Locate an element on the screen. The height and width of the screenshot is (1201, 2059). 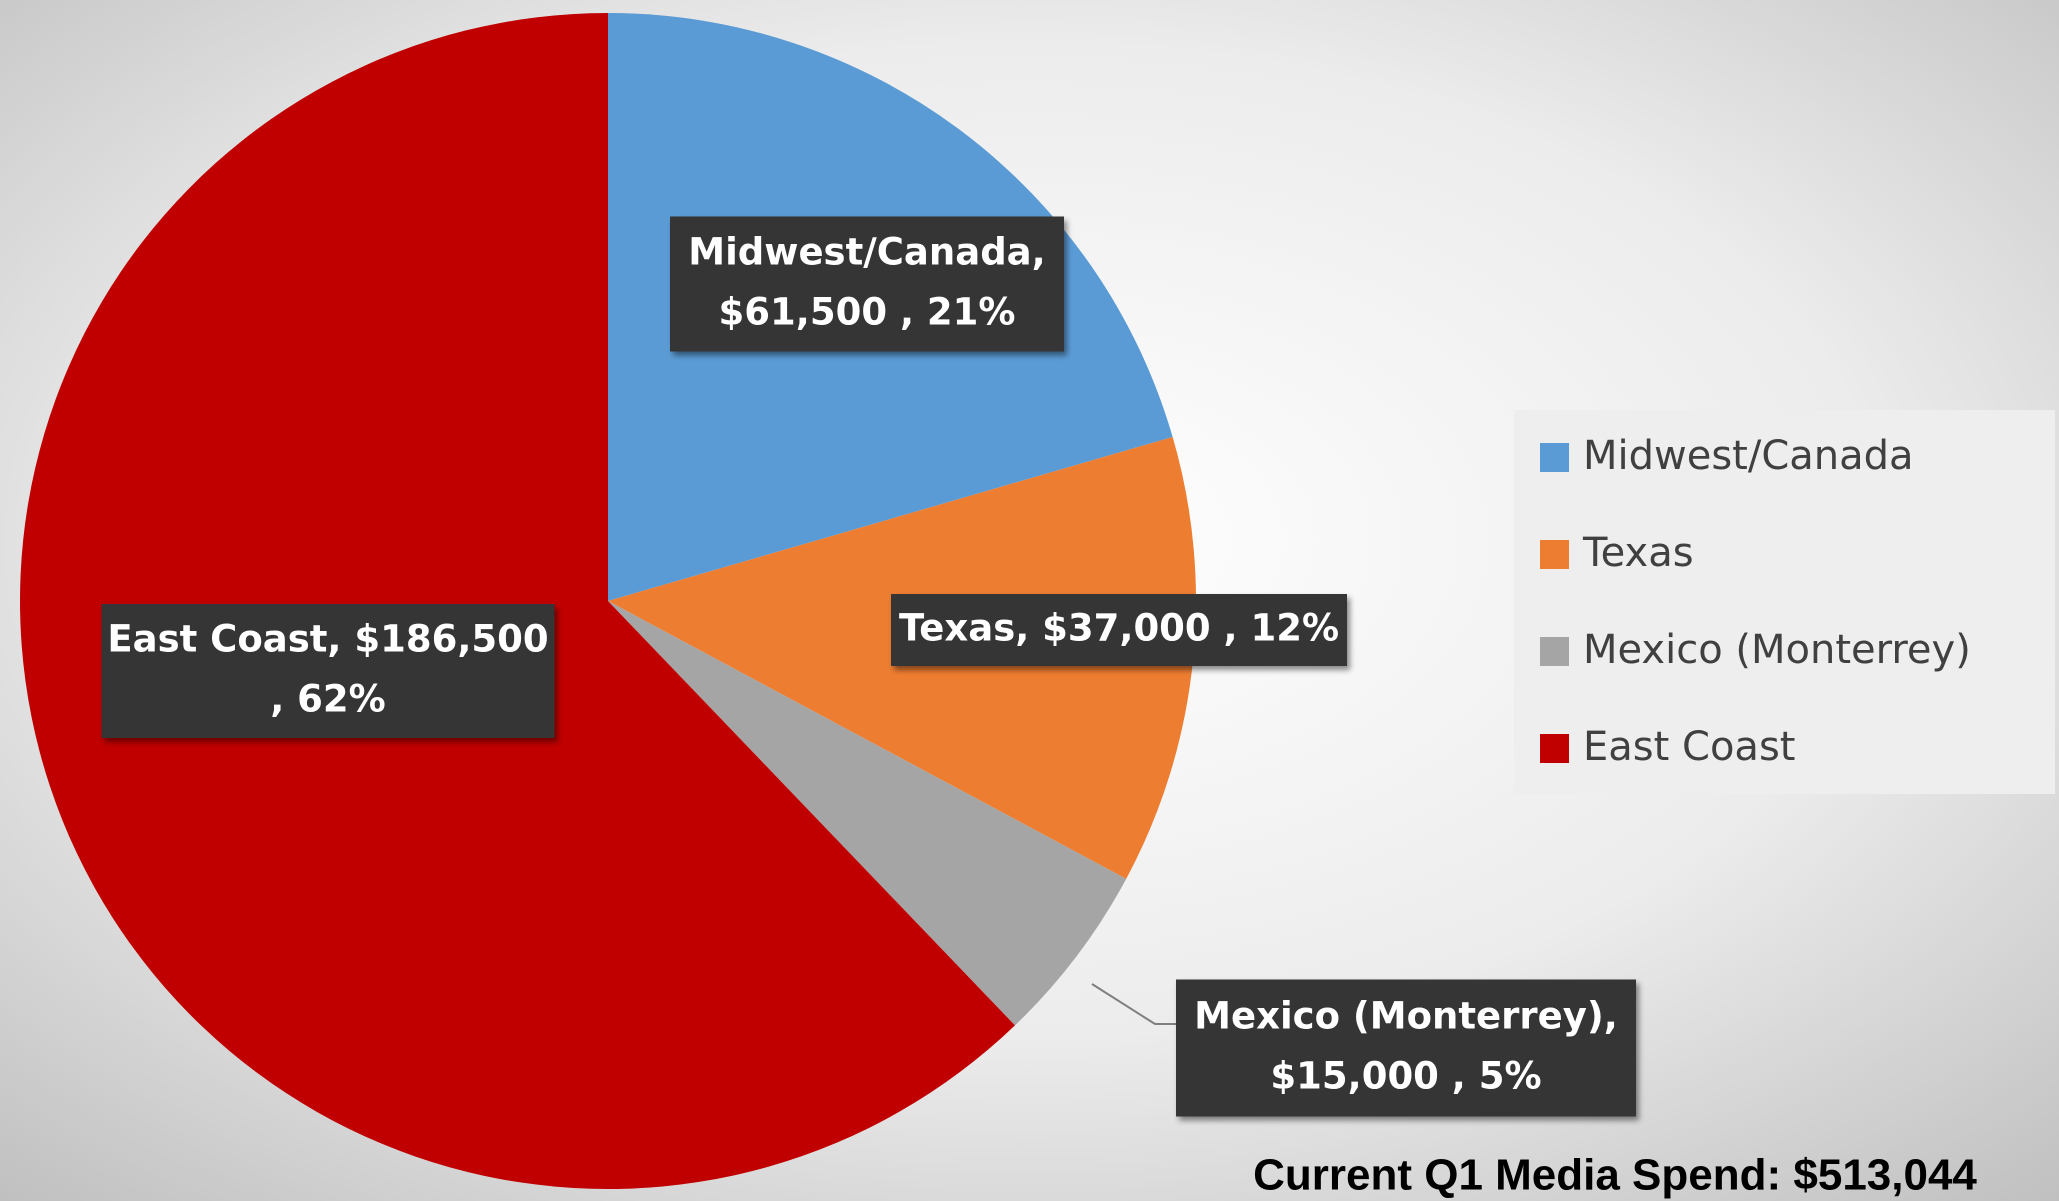
pie-slice is located at coordinates (867, 813).